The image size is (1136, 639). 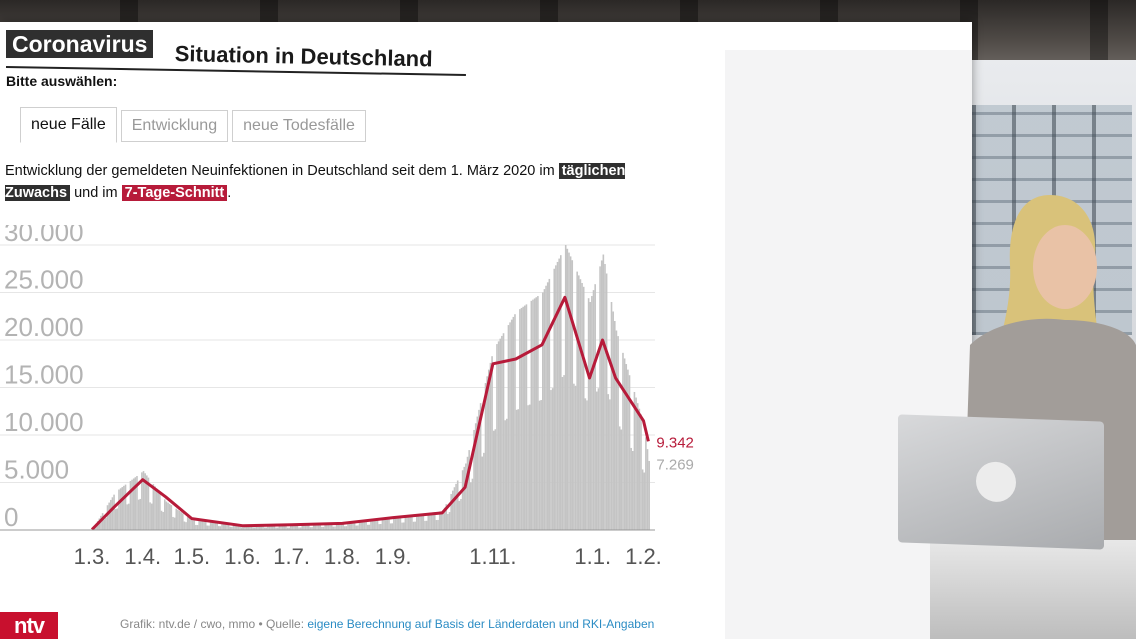 What do you see at coordinates (342, 556) in the screenshot?
I see `x-tick-label: 1.8.` at bounding box center [342, 556].